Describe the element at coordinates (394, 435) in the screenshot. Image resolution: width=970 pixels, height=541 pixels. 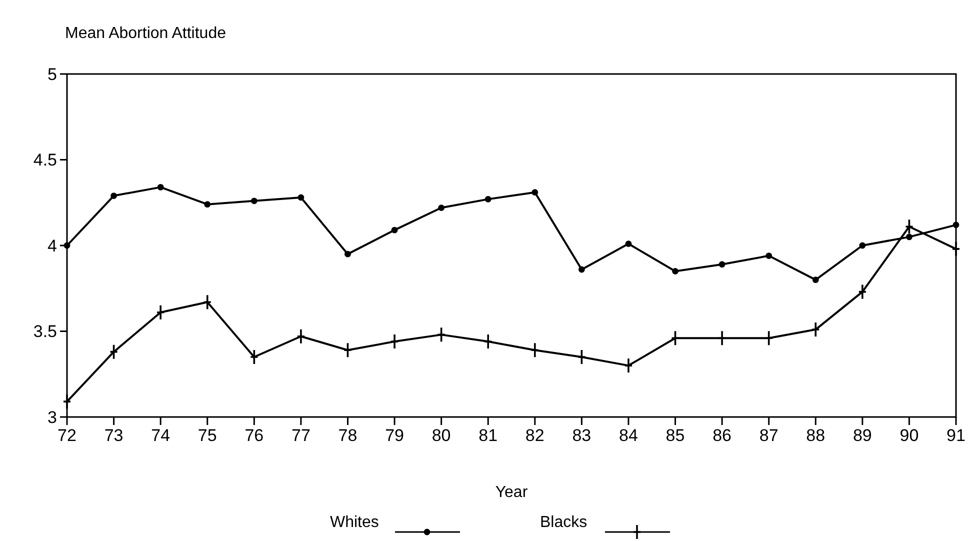
I see `x-tick-label: 79` at that location.